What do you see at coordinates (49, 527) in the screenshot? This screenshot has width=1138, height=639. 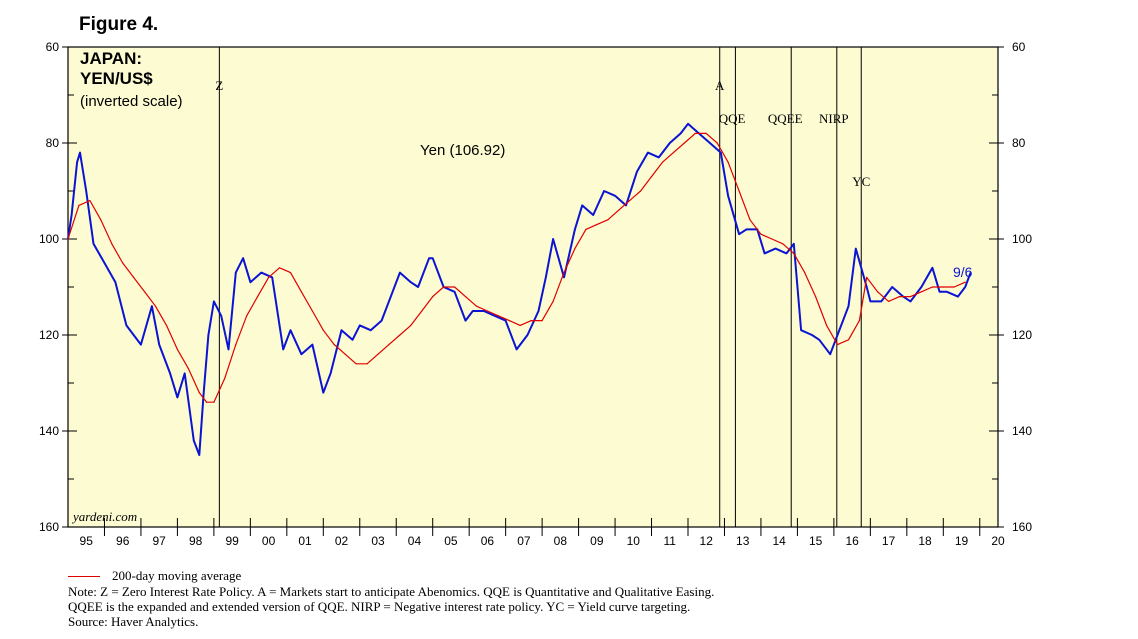 I see `y-tick-label-left: 160` at bounding box center [49, 527].